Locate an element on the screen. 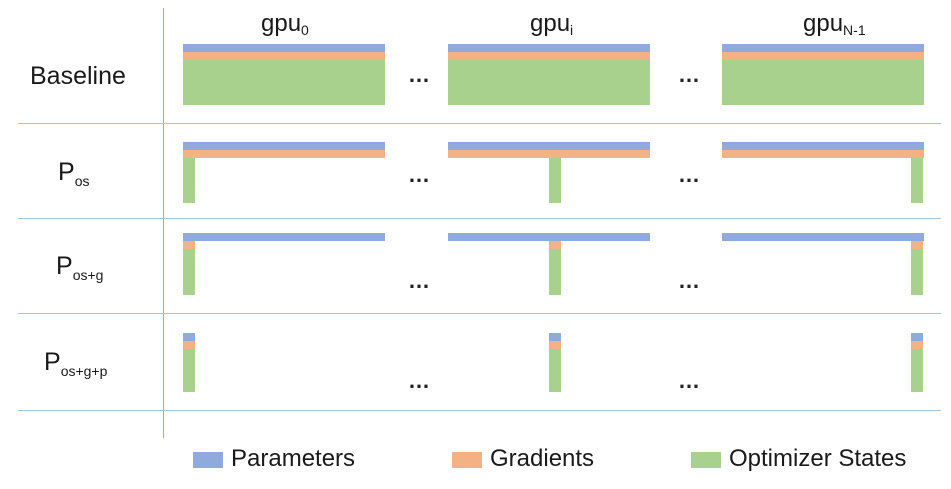 The image size is (951, 489). column-header-gpu-i: gpui is located at coordinates (552, 24).